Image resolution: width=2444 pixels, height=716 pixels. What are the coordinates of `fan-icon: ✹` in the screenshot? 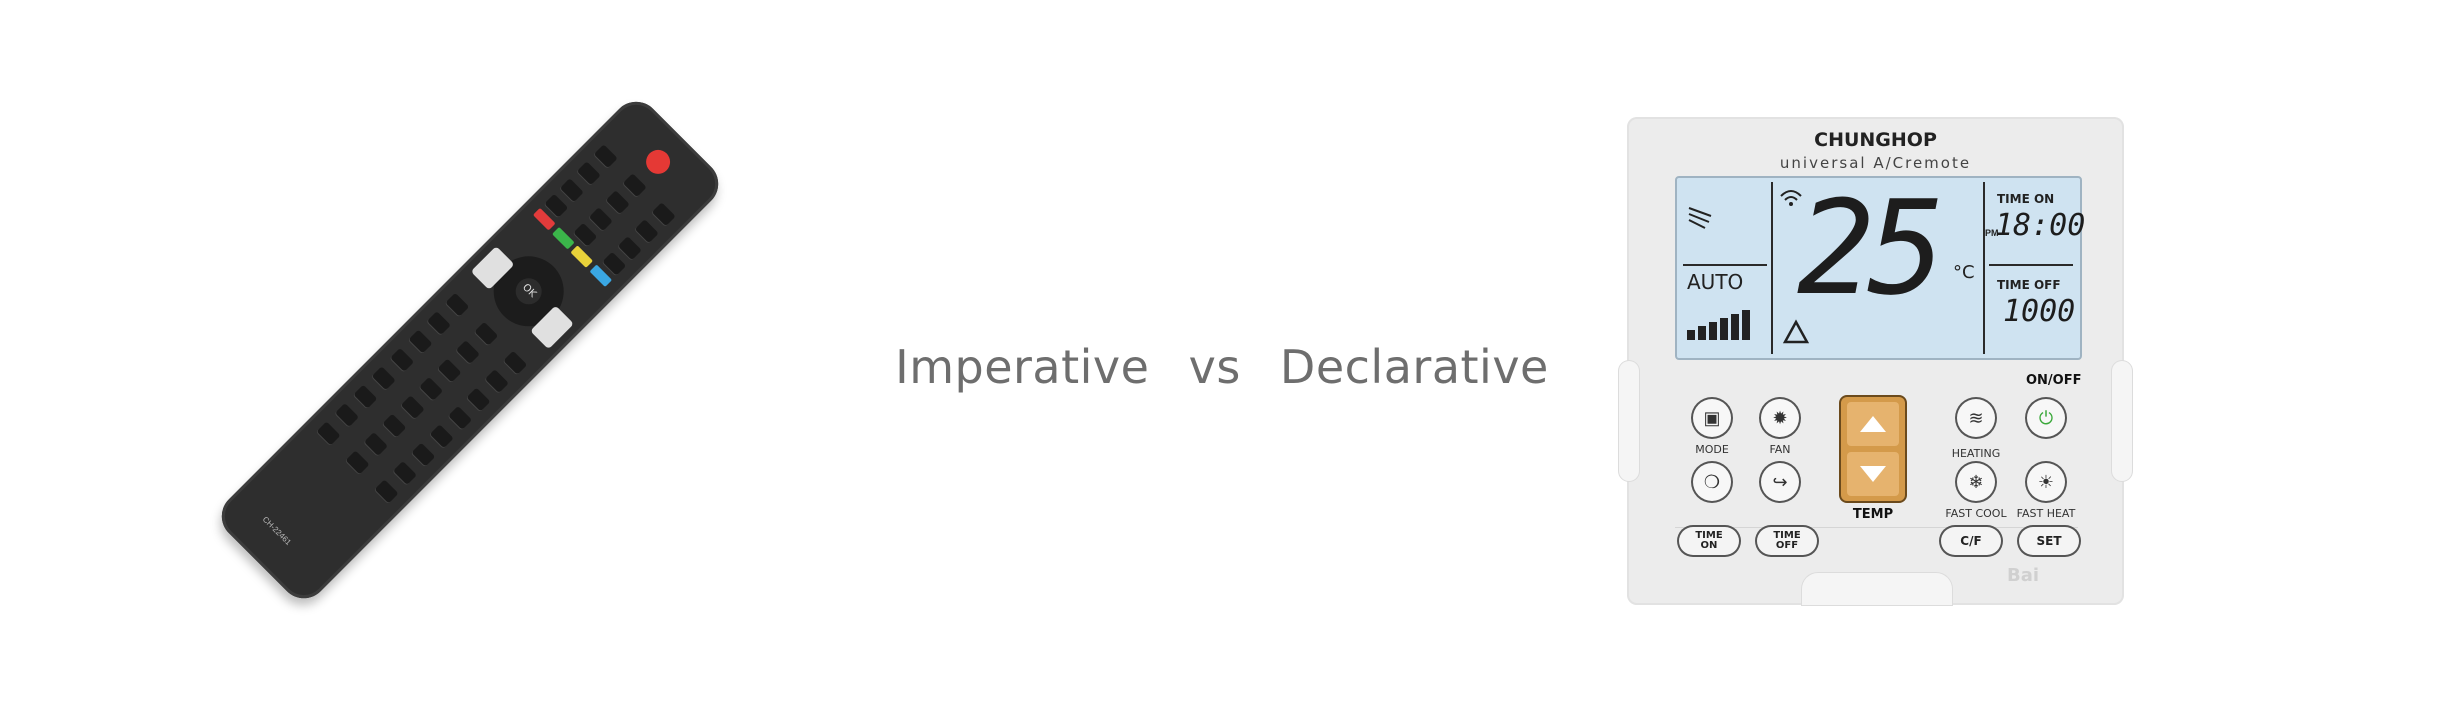 It's located at (1780, 418).